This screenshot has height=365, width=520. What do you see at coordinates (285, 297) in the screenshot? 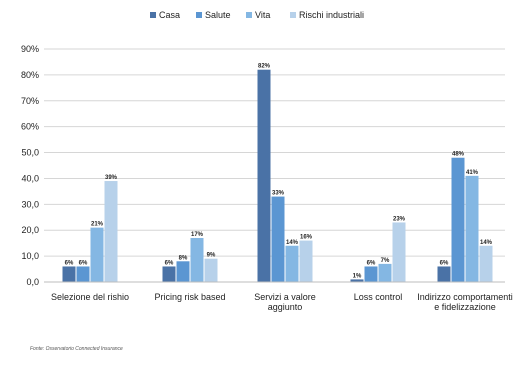
I see `category-label: Servizi a valore` at bounding box center [285, 297].